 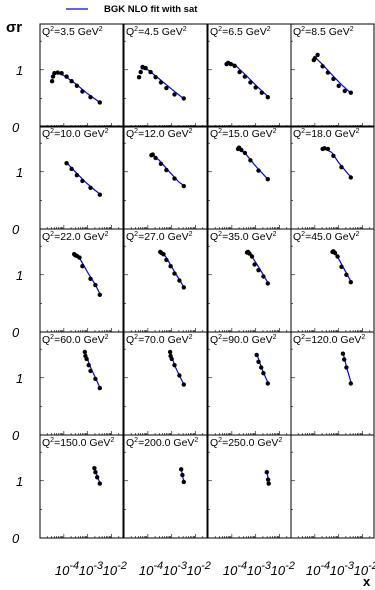 What do you see at coordinates (19, 70) in the screenshot?
I see `y-tick-label: 1` at bounding box center [19, 70].